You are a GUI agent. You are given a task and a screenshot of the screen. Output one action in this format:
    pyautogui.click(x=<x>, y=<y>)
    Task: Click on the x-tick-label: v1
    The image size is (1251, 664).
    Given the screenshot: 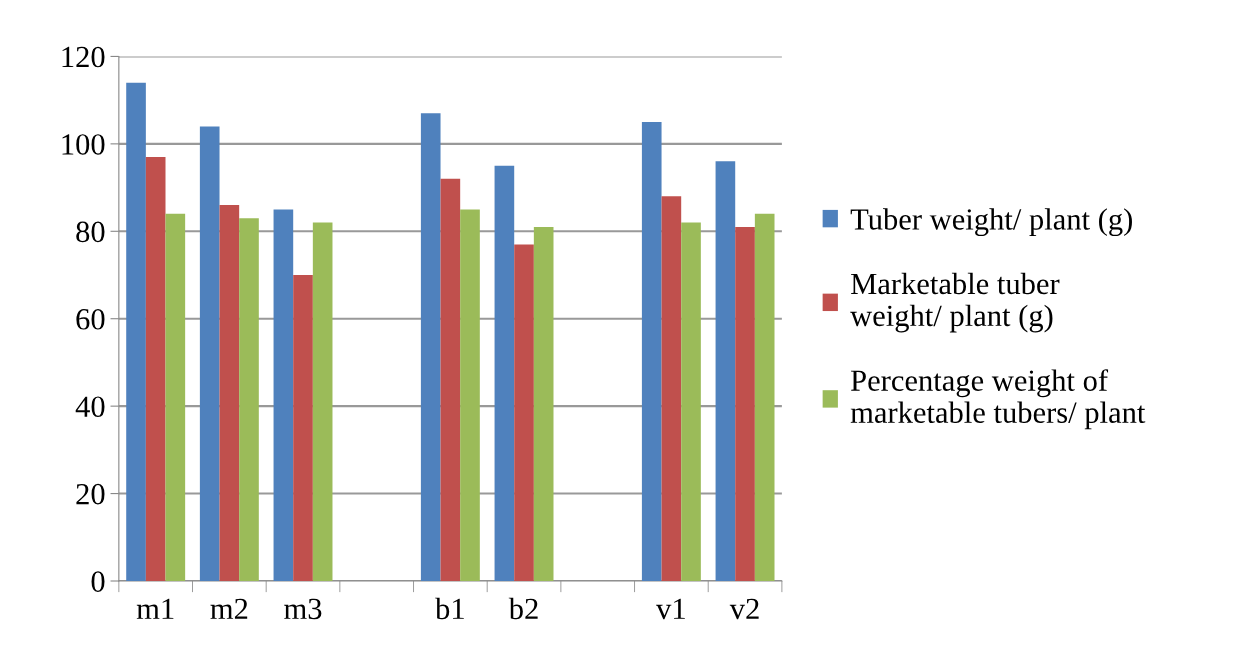 What is the action you would take?
    pyautogui.click(x=670, y=609)
    